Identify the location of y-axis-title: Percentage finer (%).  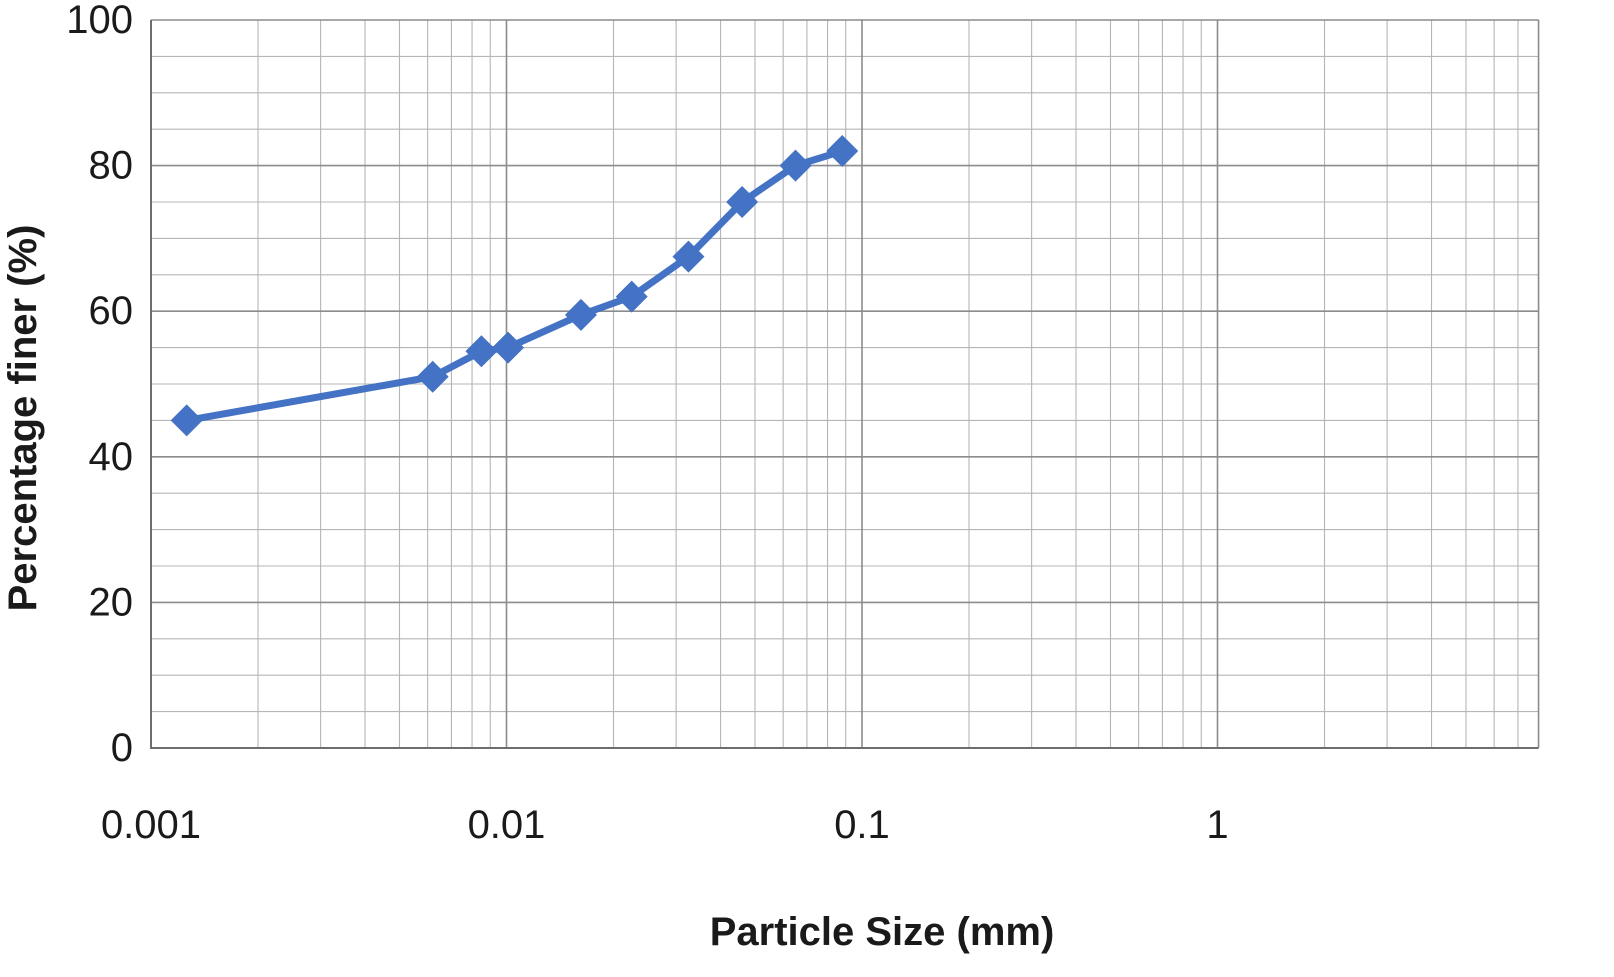
(23, 418).